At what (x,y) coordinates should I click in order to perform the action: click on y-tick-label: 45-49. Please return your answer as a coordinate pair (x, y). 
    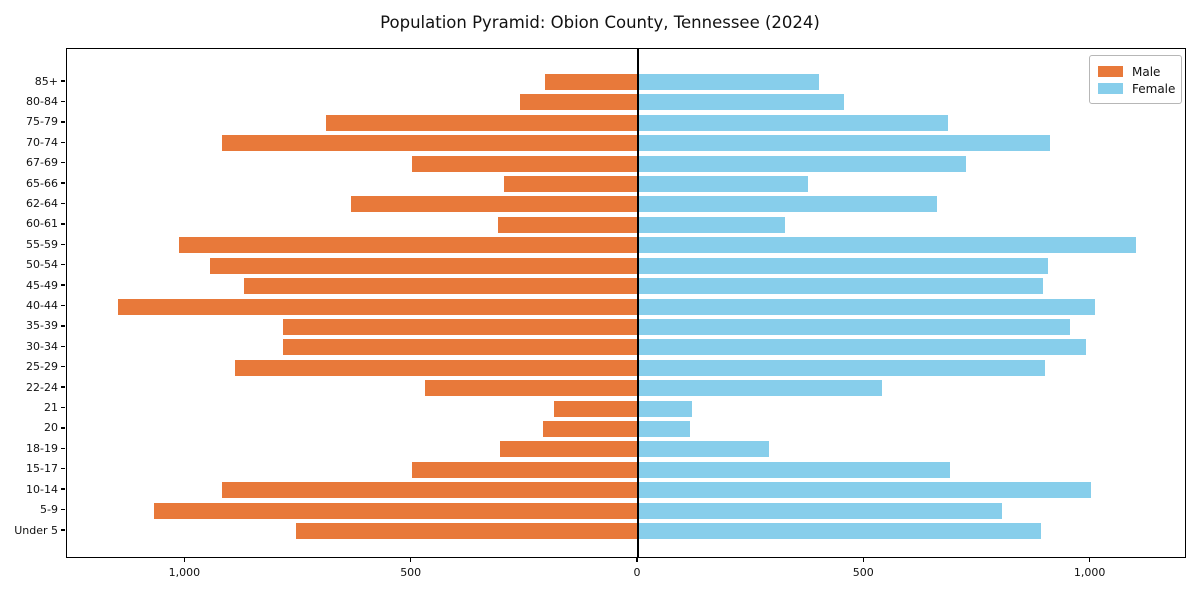
    Looking at the image, I should click on (42, 285).